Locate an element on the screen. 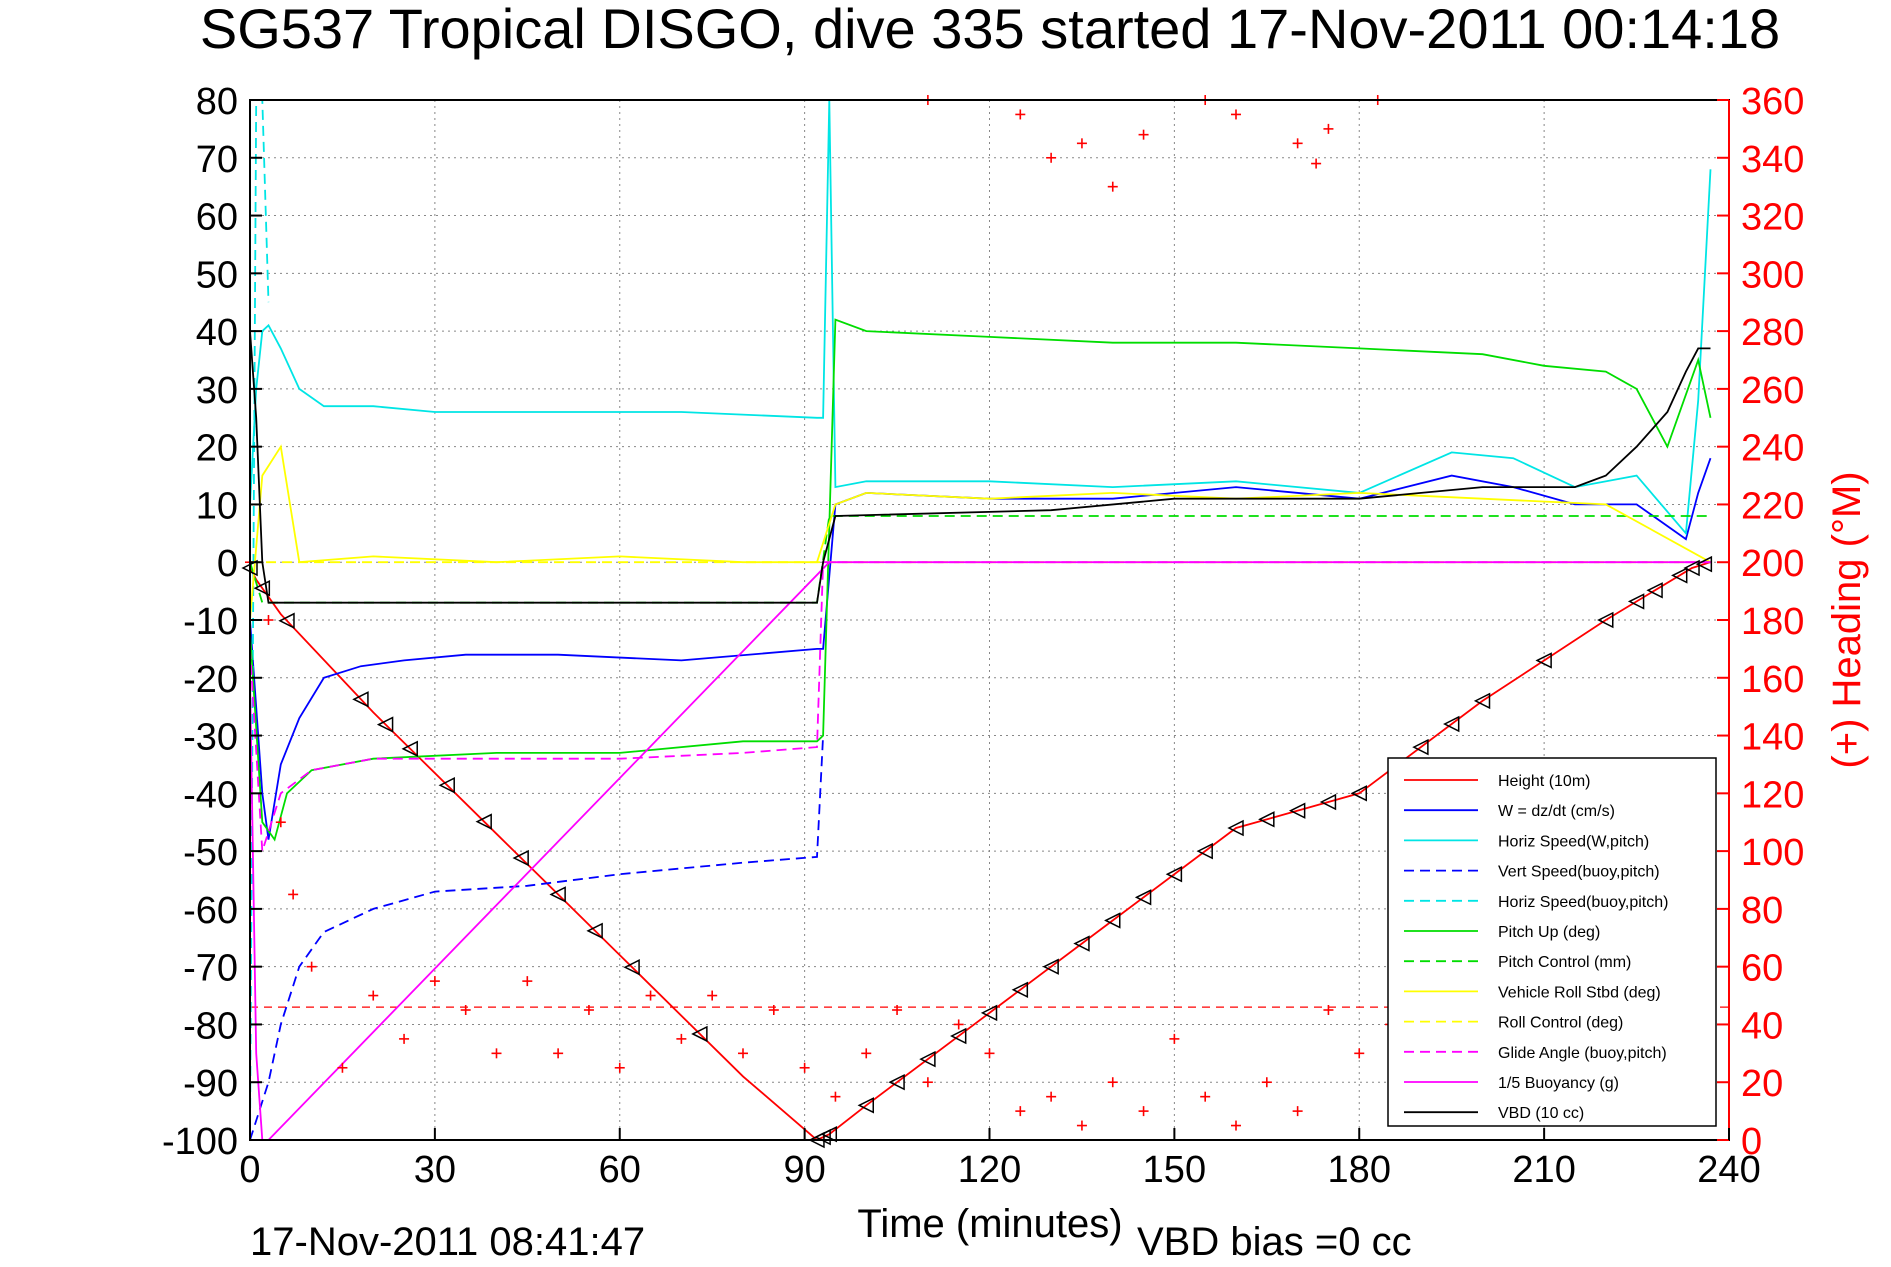 This screenshot has height=1267, width=1891. legend-entry: VBD (10 cc) is located at coordinates (1541, 1113).